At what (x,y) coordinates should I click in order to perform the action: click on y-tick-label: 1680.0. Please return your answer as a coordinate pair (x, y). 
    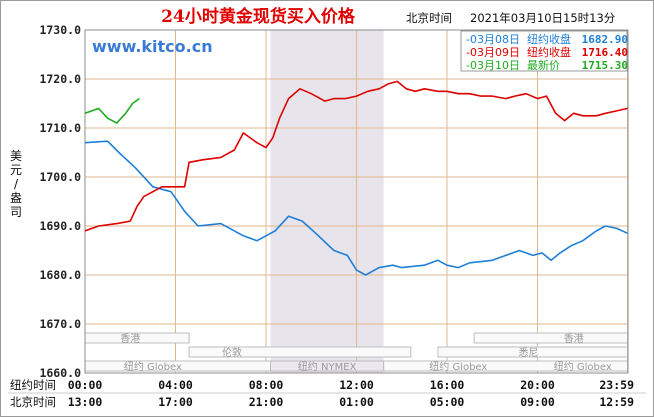
    Looking at the image, I should click on (60, 275).